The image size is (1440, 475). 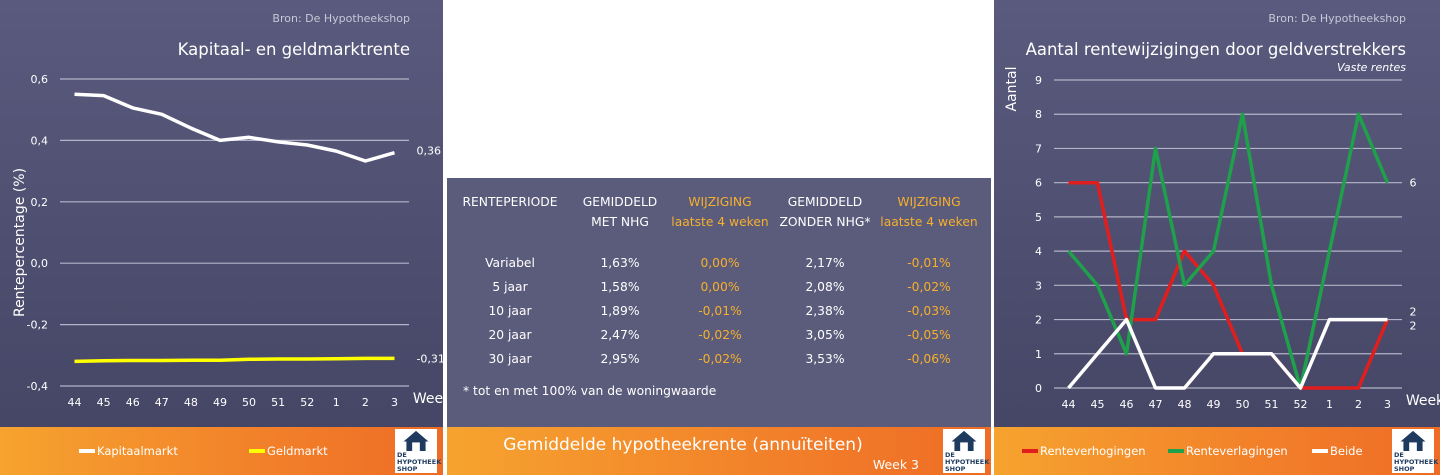 What do you see at coordinates (1229, 285) in the screenshot?
I see `series-line-renteverhogingen` at bounding box center [1229, 285].